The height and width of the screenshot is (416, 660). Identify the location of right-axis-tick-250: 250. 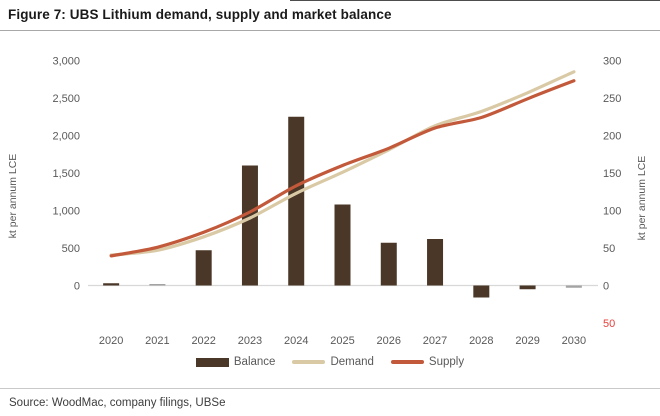
(612, 99).